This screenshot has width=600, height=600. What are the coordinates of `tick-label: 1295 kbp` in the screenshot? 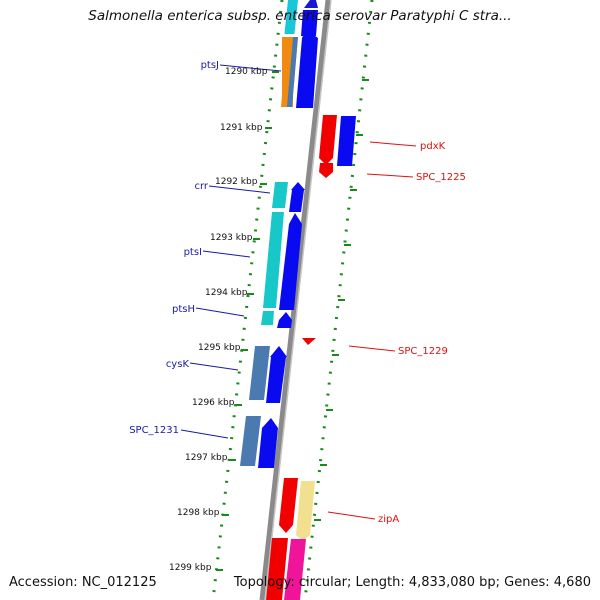 It's located at (219, 348).